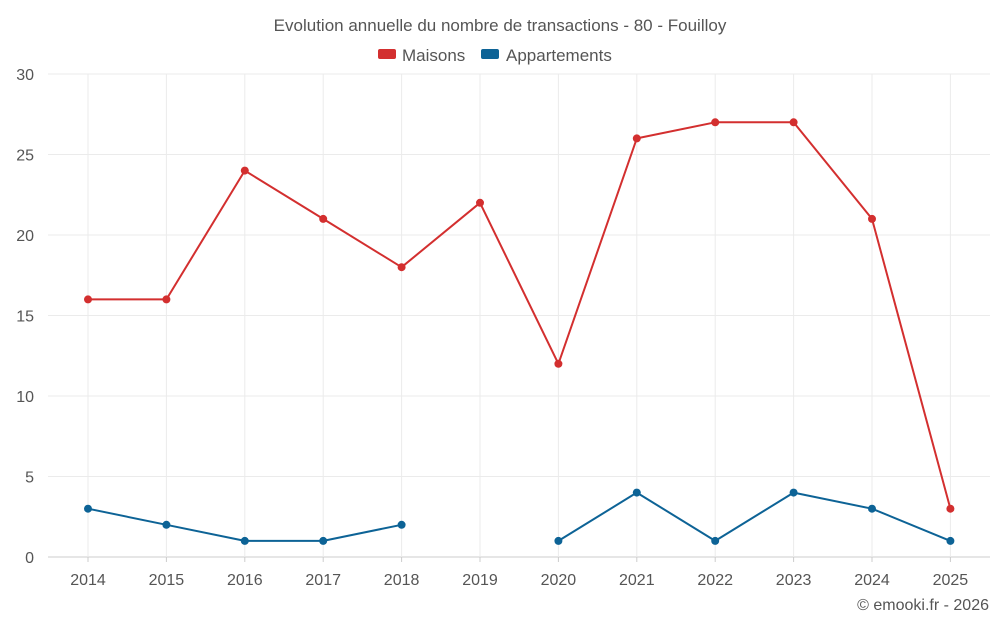 This screenshot has width=1000, height=625. I want to click on y-axis-ticks: 0 5 10 15 20 25 30, so click(25, 317).